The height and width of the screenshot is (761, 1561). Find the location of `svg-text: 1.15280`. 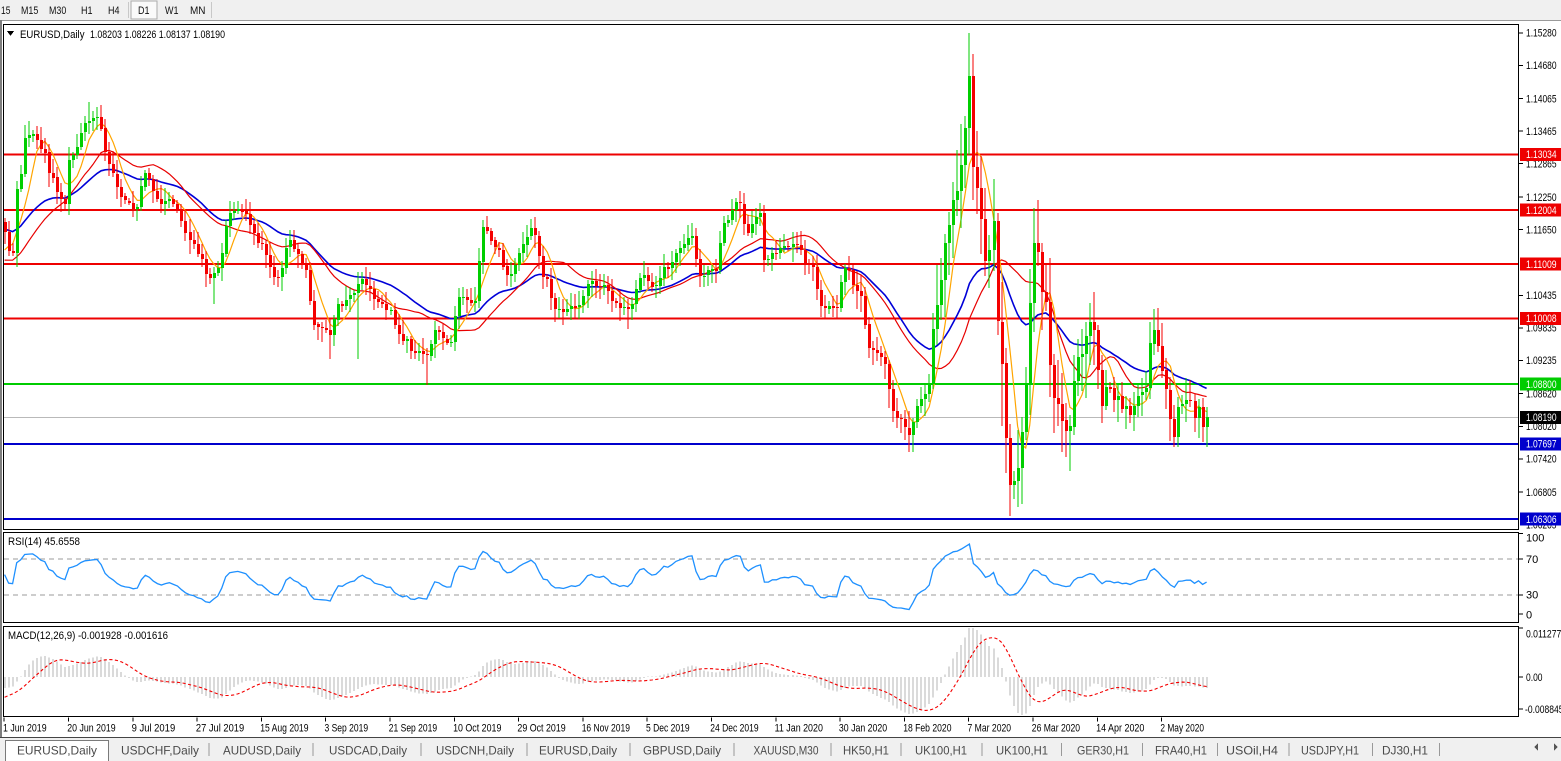

svg-text: 1.15280 is located at coordinates (1541, 34).